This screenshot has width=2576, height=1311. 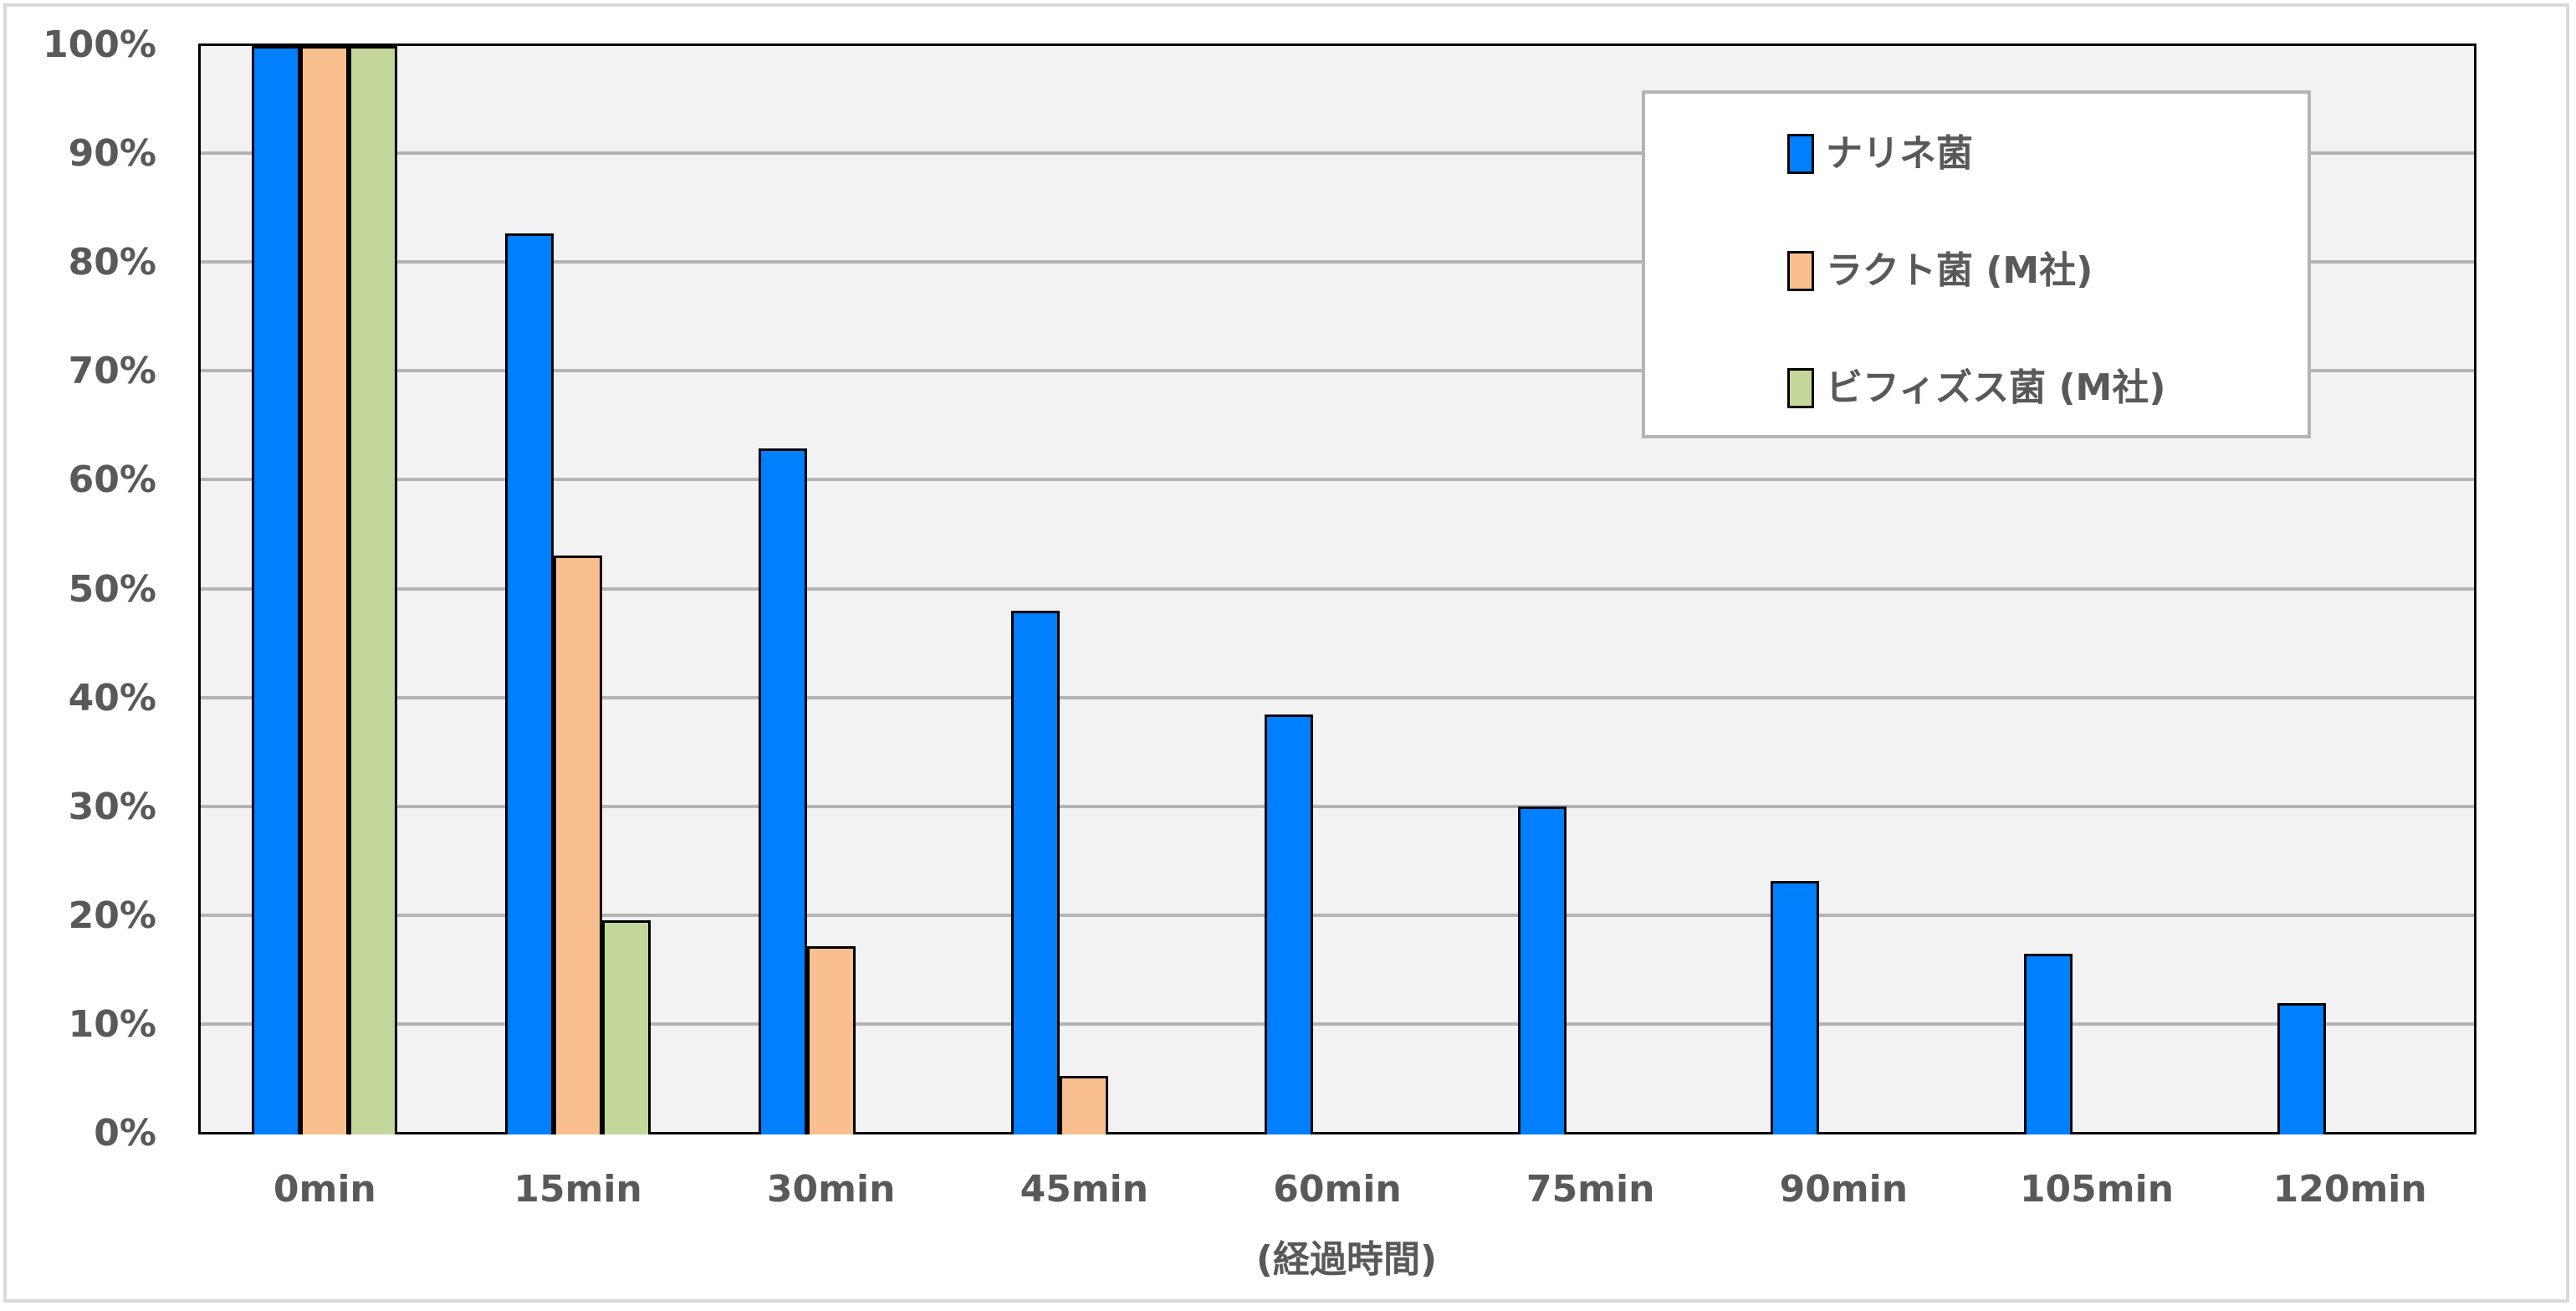 What do you see at coordinates (112, 915) in the screenshot?
I see `y-tick-label: 20%` at bounding box center [112, 915].